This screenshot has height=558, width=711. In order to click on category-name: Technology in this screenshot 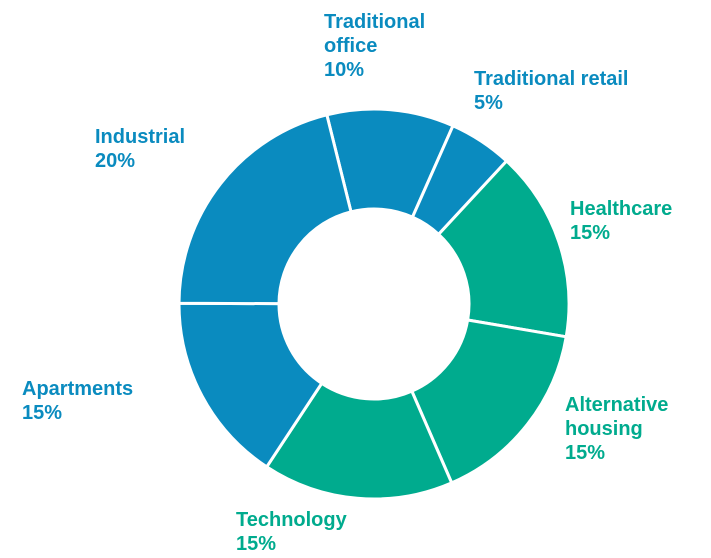, I will do `click(291, 520)`.